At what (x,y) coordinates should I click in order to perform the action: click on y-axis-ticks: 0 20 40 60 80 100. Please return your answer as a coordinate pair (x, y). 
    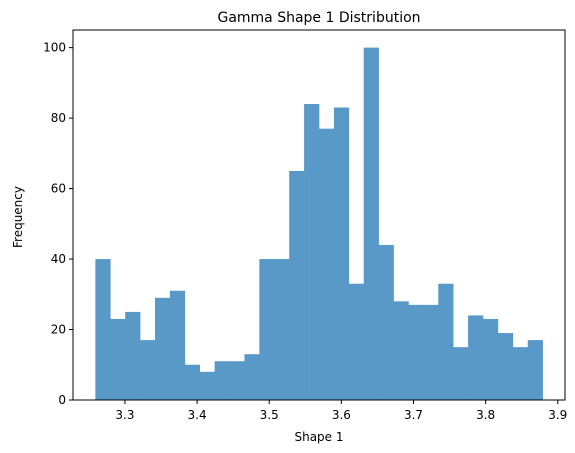
    Looking at the image, I should click on (58, 224).